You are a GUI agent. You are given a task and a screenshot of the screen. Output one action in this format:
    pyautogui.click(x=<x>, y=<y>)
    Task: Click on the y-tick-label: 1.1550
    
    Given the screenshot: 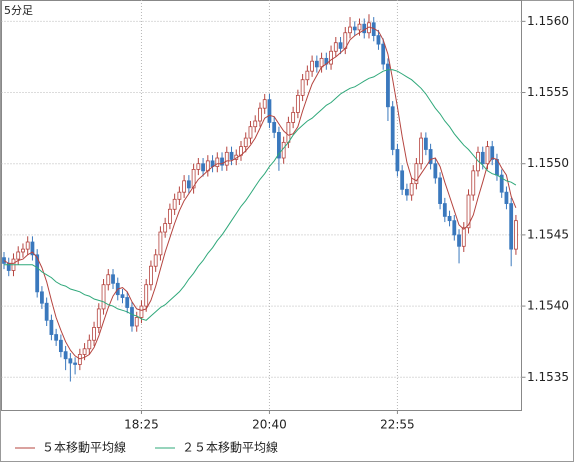 What is the action you would take?
    pyautogui.click(x=548, y=163)
    